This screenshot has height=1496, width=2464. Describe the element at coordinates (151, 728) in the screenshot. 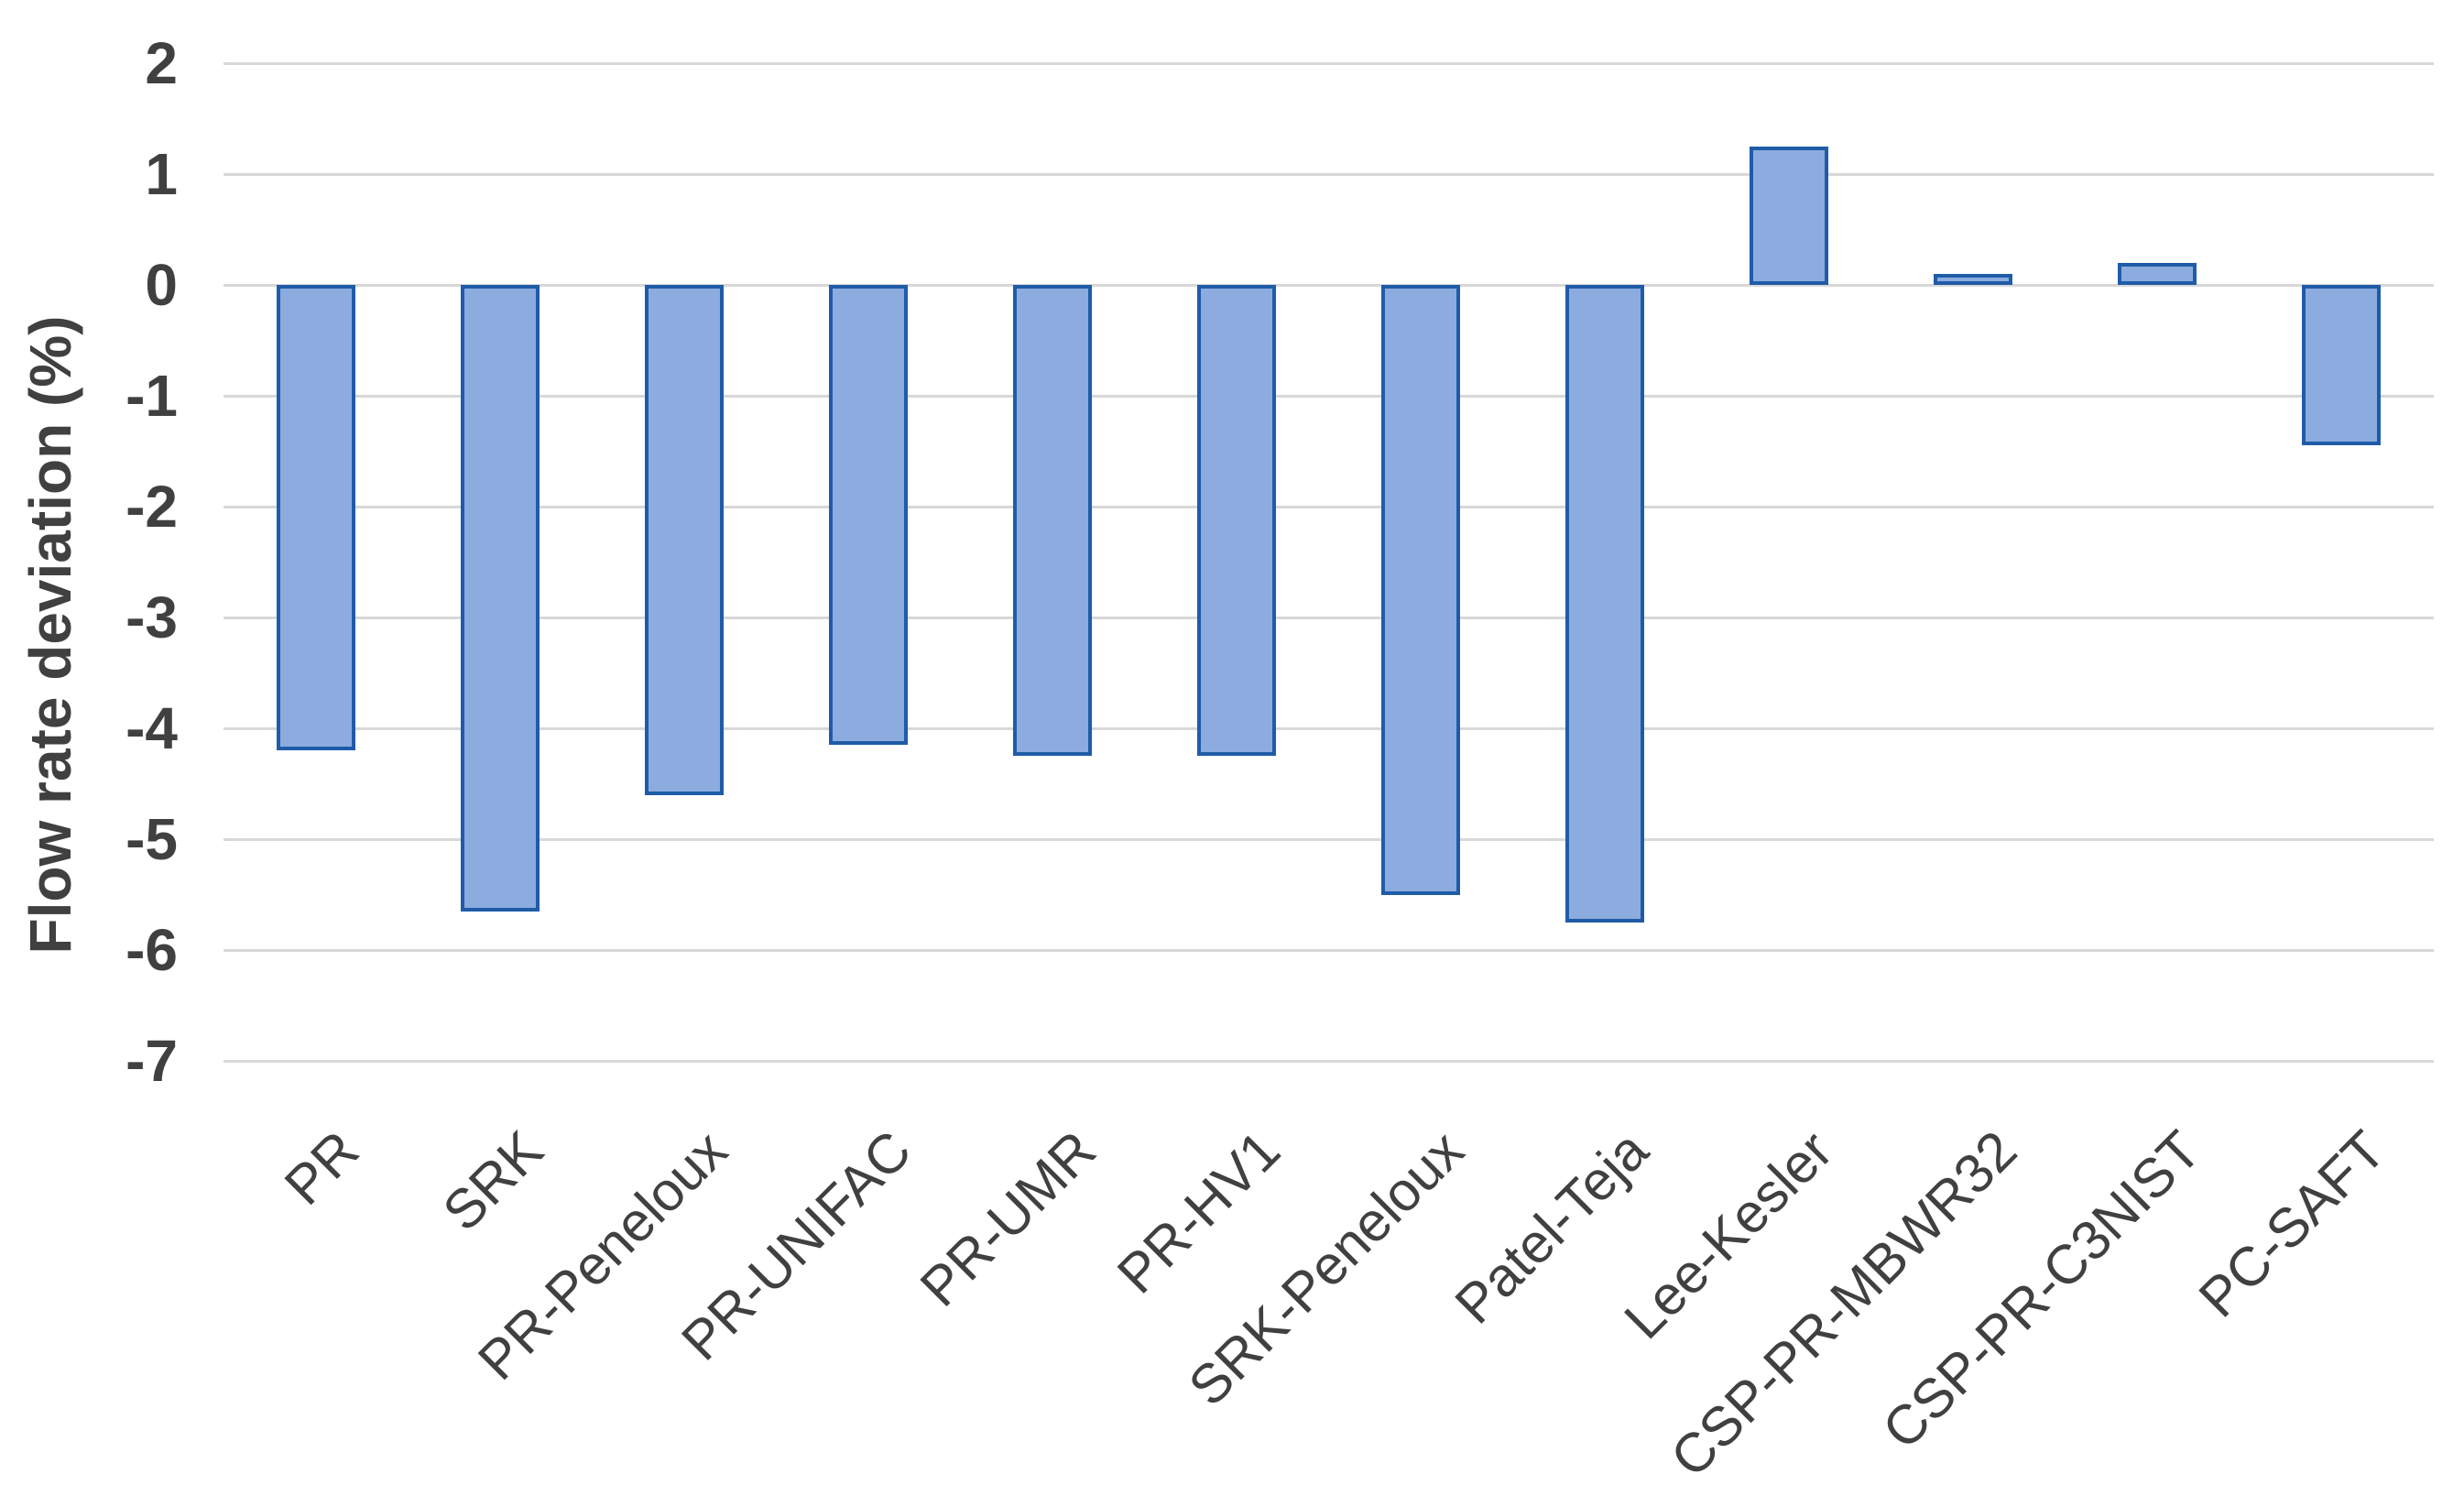

I see `y-tick-label--4: -4` at that location.